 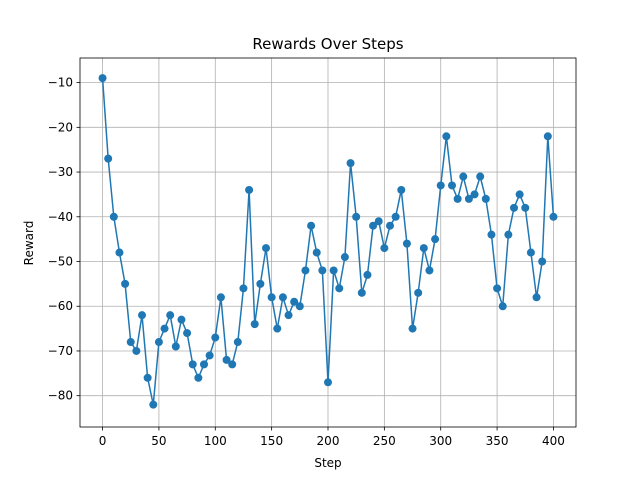 What do you see at coordinates (60, 262) in the screenshot?
I see `y-tick-label: −50` at bounding box center [60, 262].